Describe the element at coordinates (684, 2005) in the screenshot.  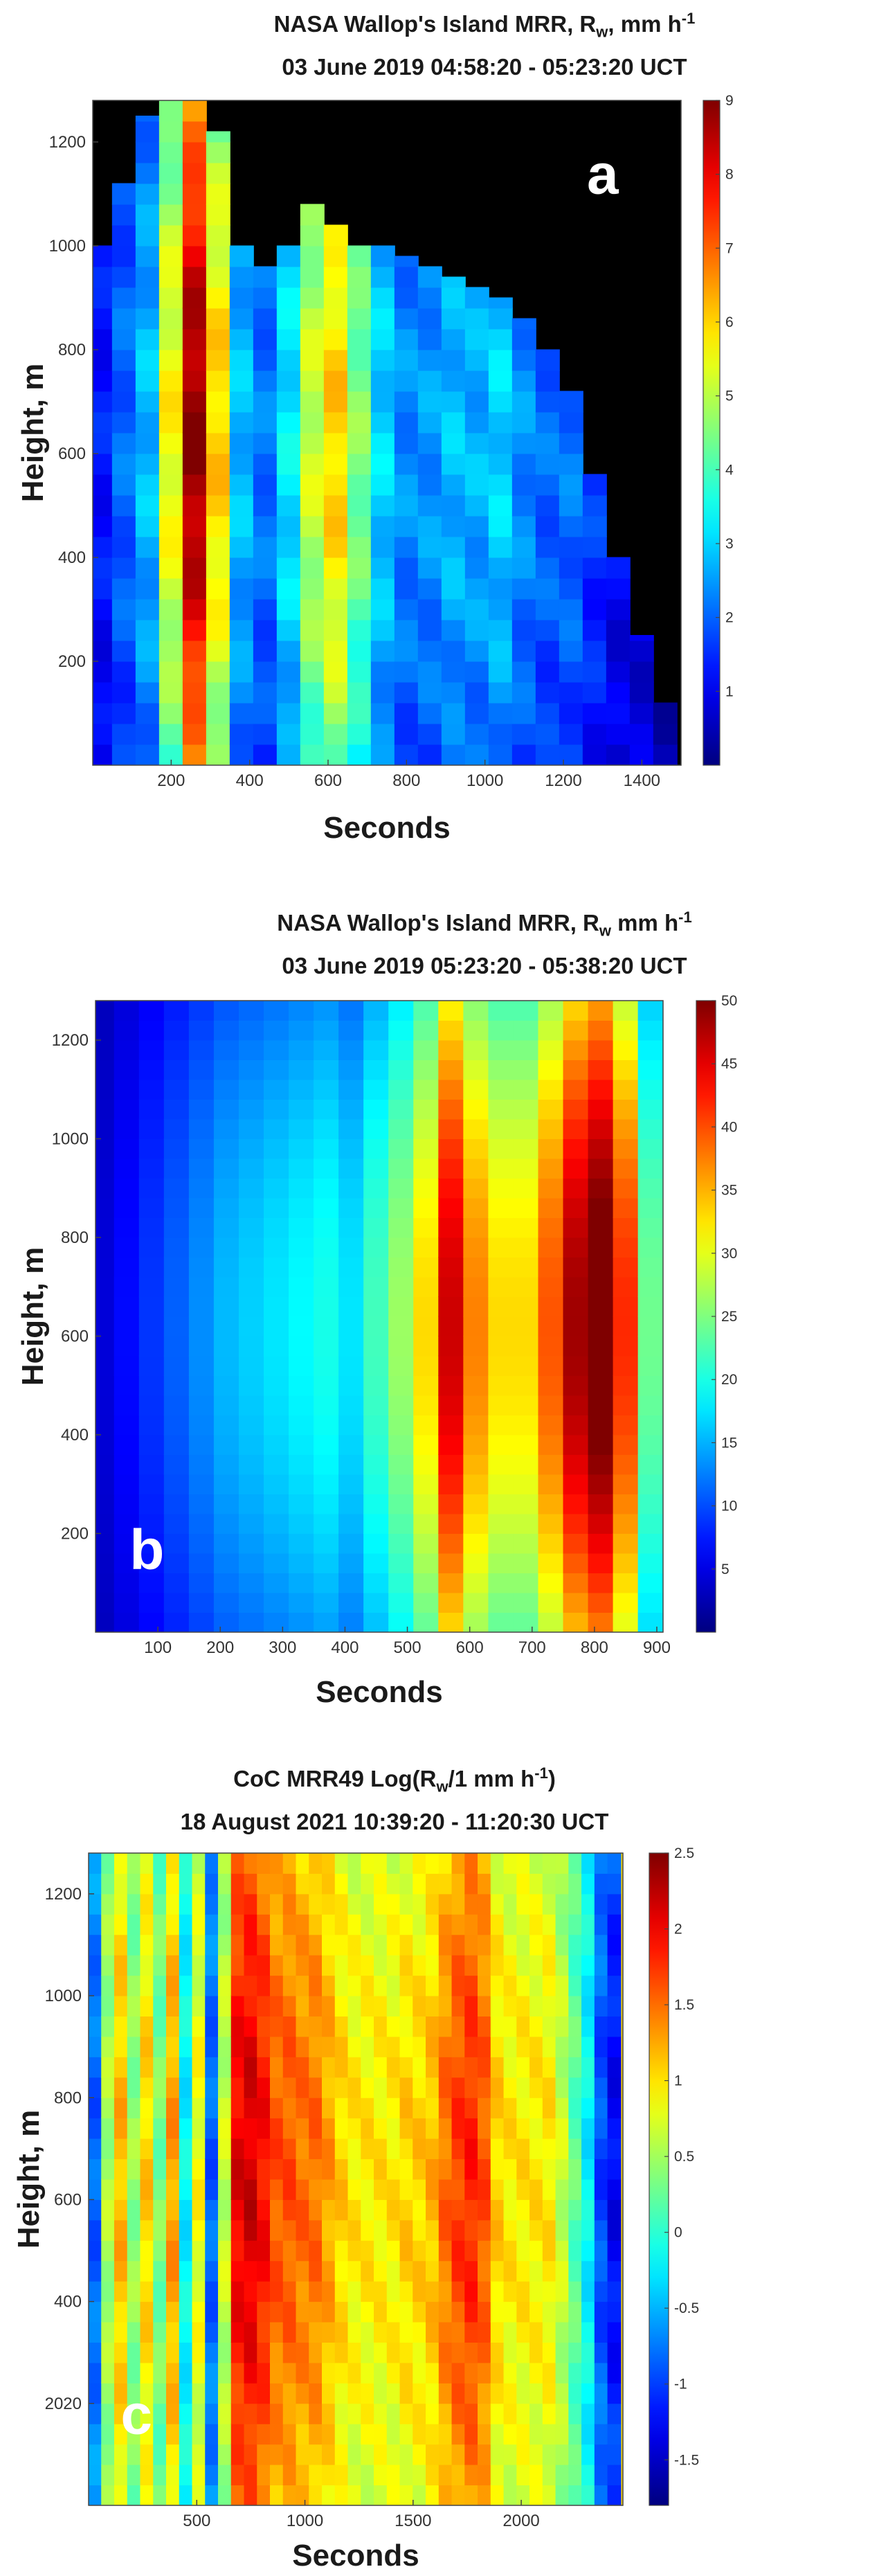
I see `colorbar-tick-label: 1.5` at that location.